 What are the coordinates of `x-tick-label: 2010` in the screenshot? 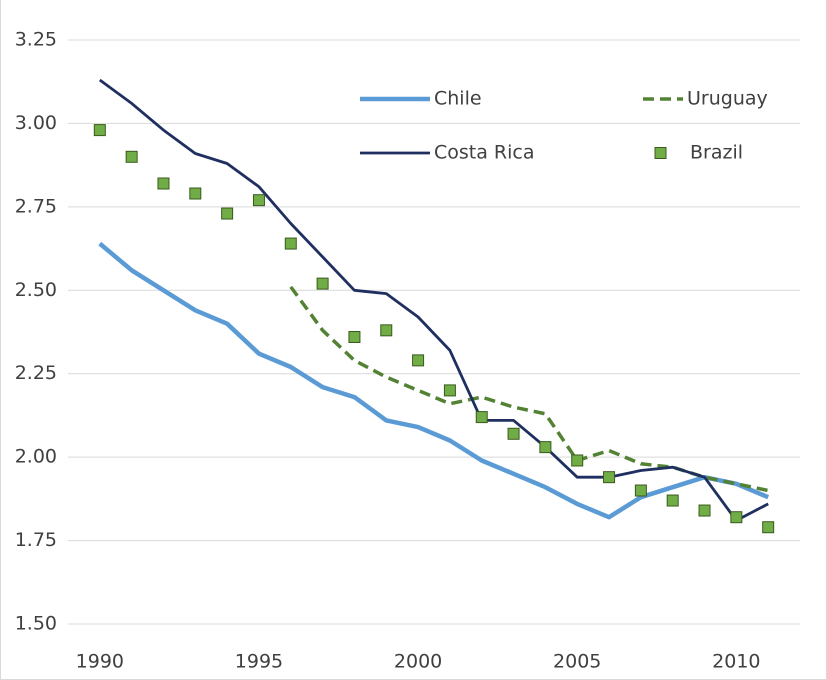 It's located at (736, 662).